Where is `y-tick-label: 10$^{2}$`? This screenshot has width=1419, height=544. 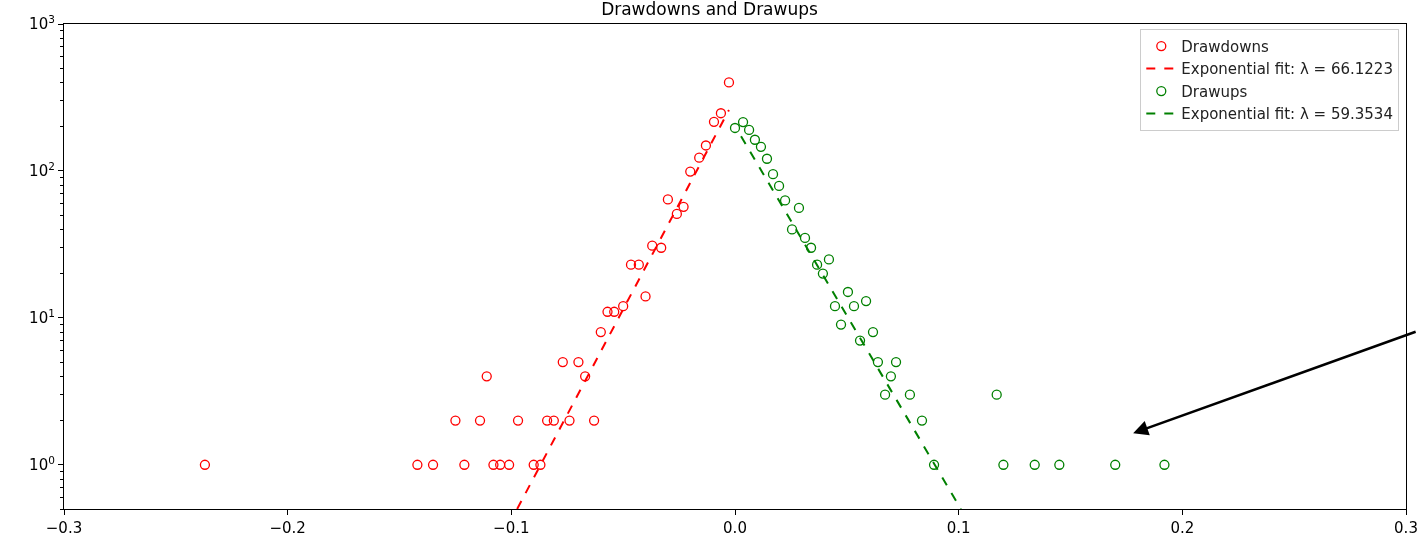
y-tick-label: 10$^{2}$ is located at coordinates (42, 170).